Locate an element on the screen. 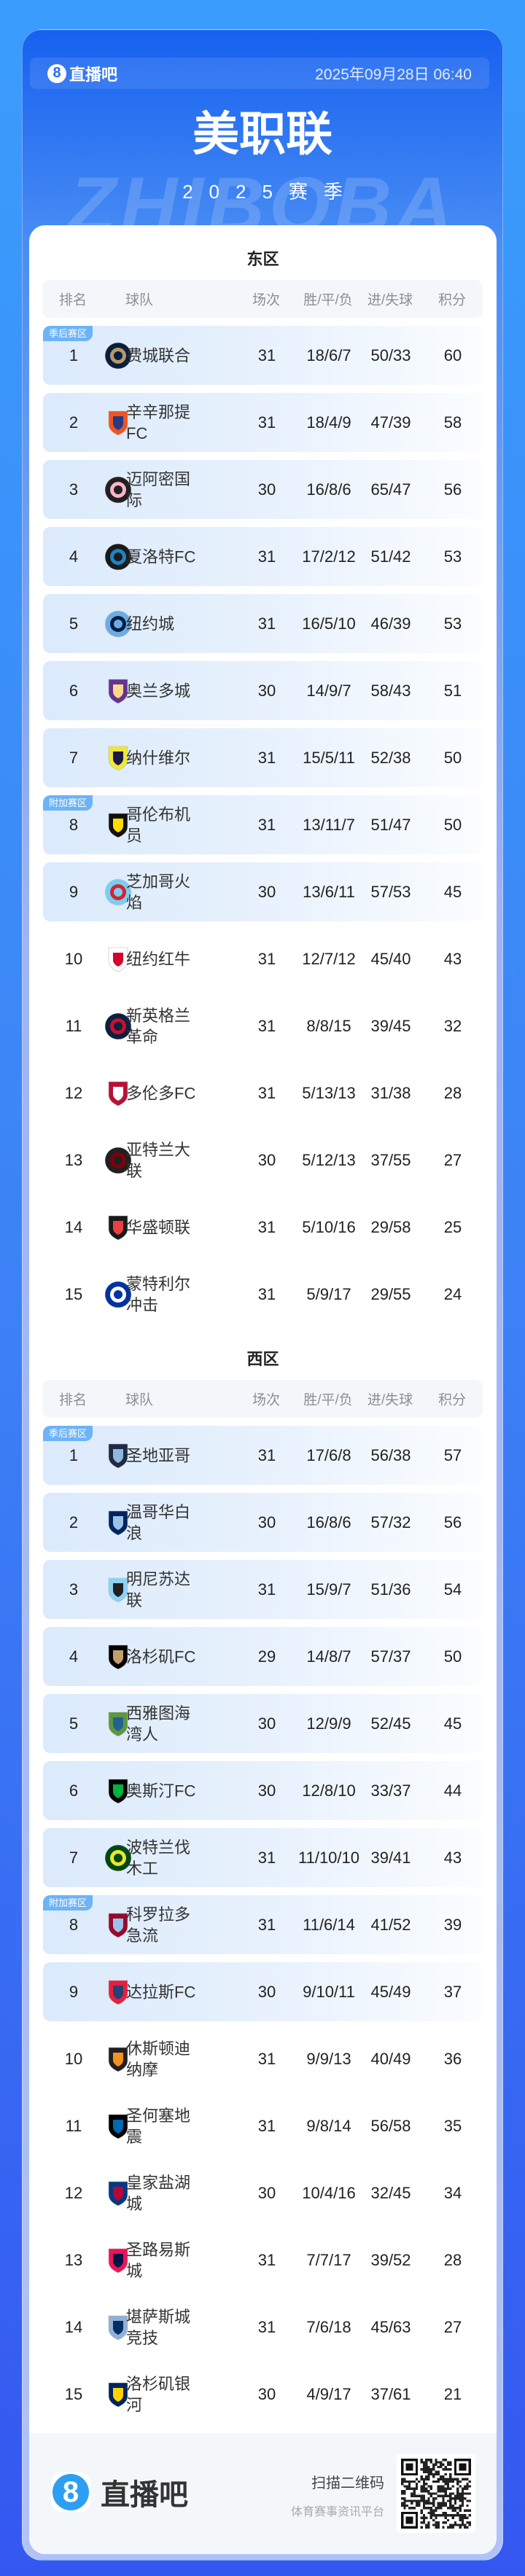 This screenshot has width=525, height=2576. cell-goals: 39/41 is located at coordinates (390, 1857).